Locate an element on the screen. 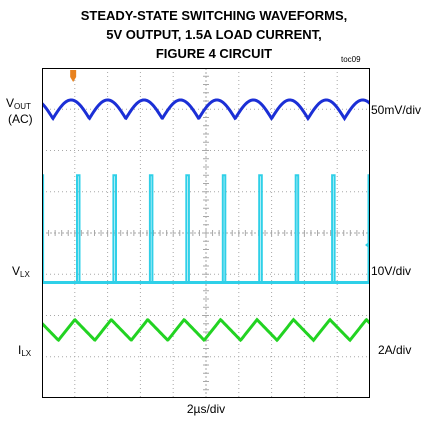 The image size is (428, 421). chart-title-line-2: 5V OUTPUT, 1.5A LOAD CURRENT, is located at coordinates (214, 34).